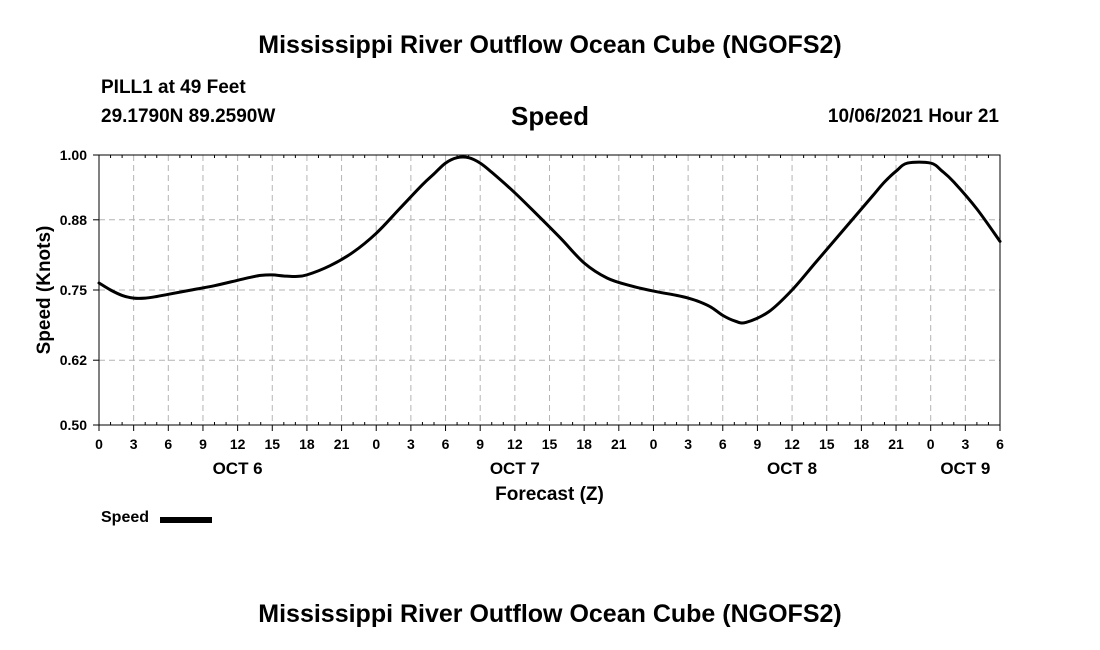 The width and height of the screenshot is (1100, 650). I want to click on day-label: OCT 7, so click(515, 468).